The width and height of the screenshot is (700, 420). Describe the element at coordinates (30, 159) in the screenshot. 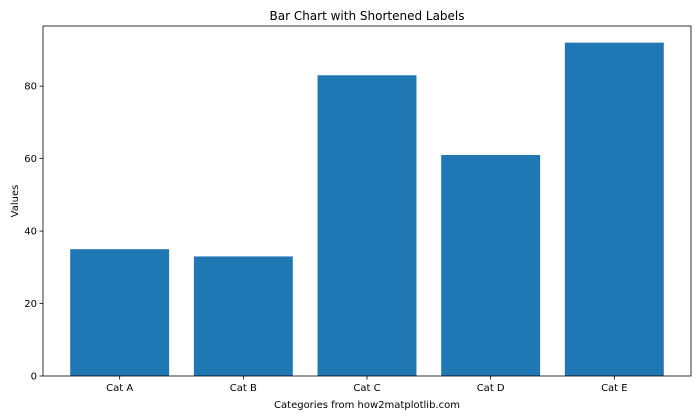

I see `y-tick-label: 60` at that location.